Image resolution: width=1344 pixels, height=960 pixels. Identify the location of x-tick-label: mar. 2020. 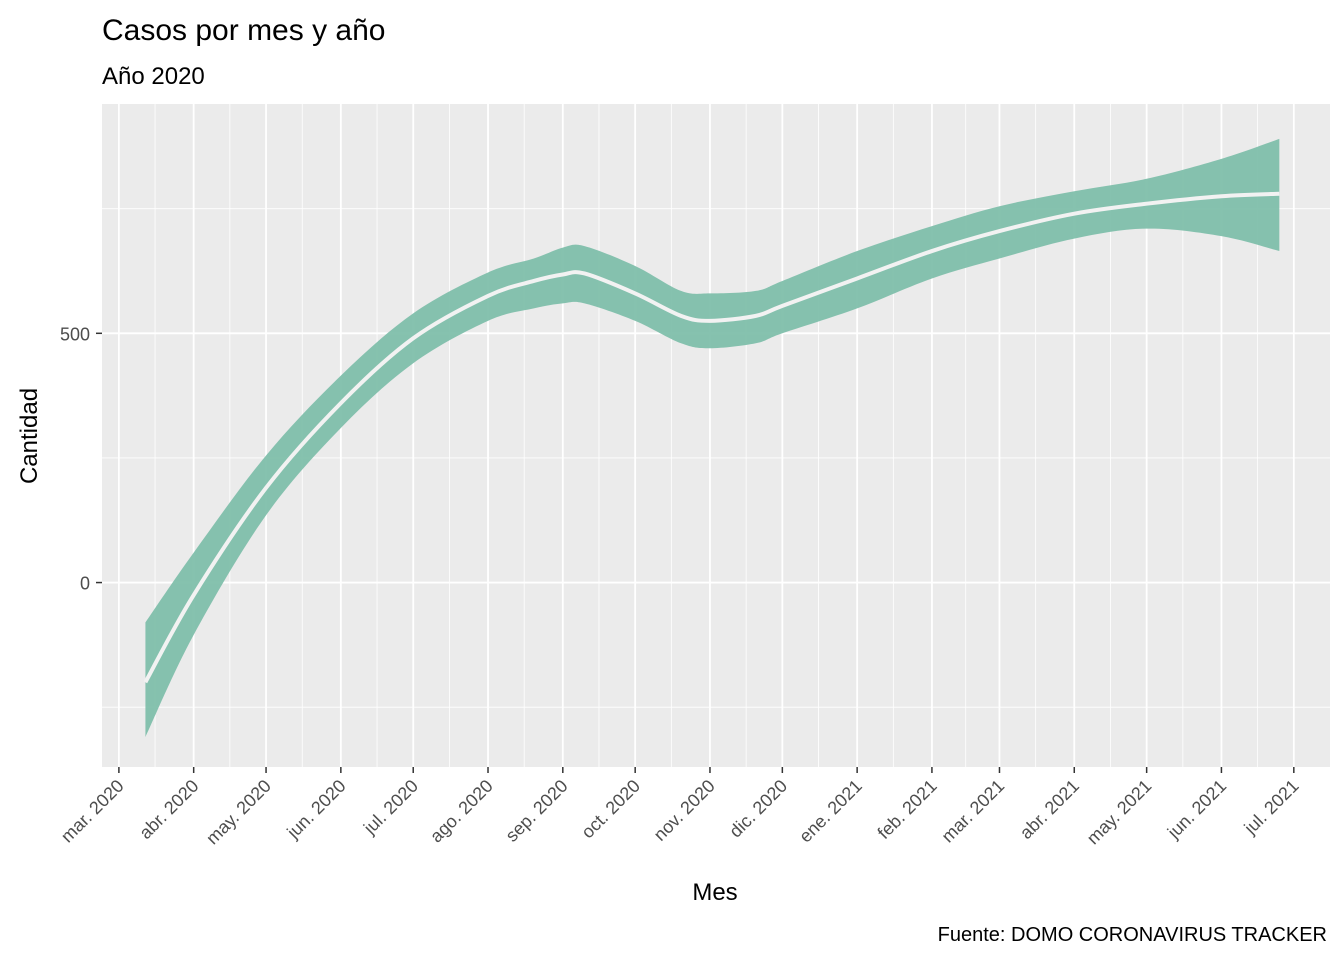
(92, 811).